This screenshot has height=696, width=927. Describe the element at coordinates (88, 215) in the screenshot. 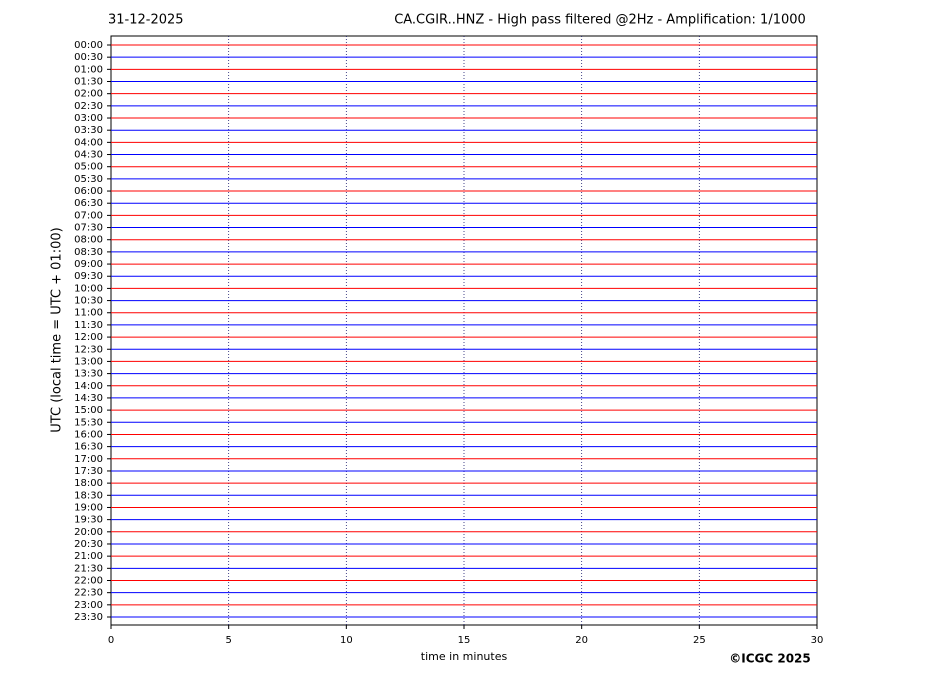

I see `y-tick-label: 07:00` at that location.